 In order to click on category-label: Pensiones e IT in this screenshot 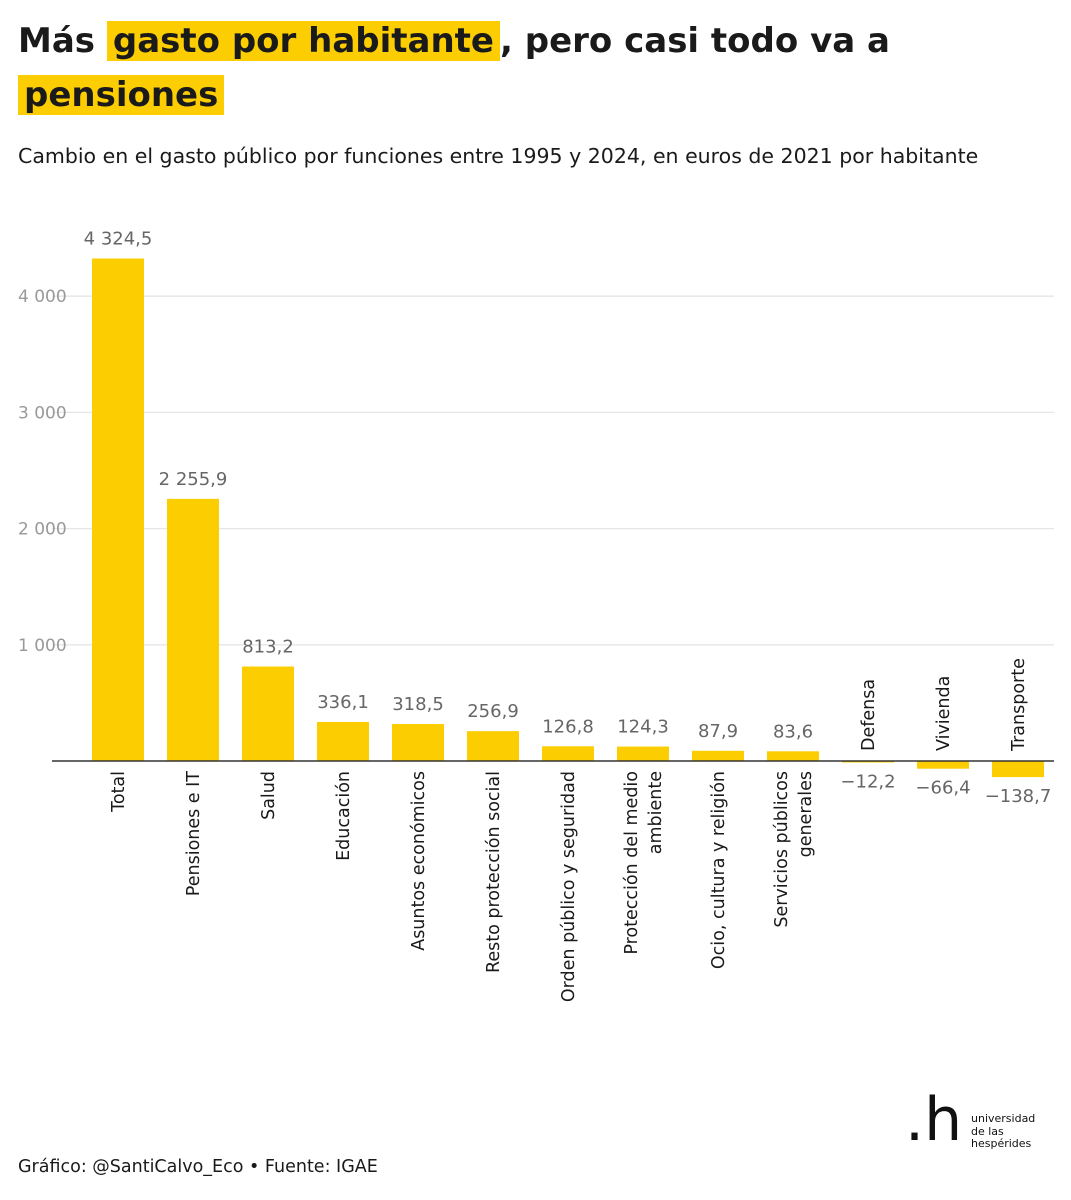, I will do `click(194, 834)`.